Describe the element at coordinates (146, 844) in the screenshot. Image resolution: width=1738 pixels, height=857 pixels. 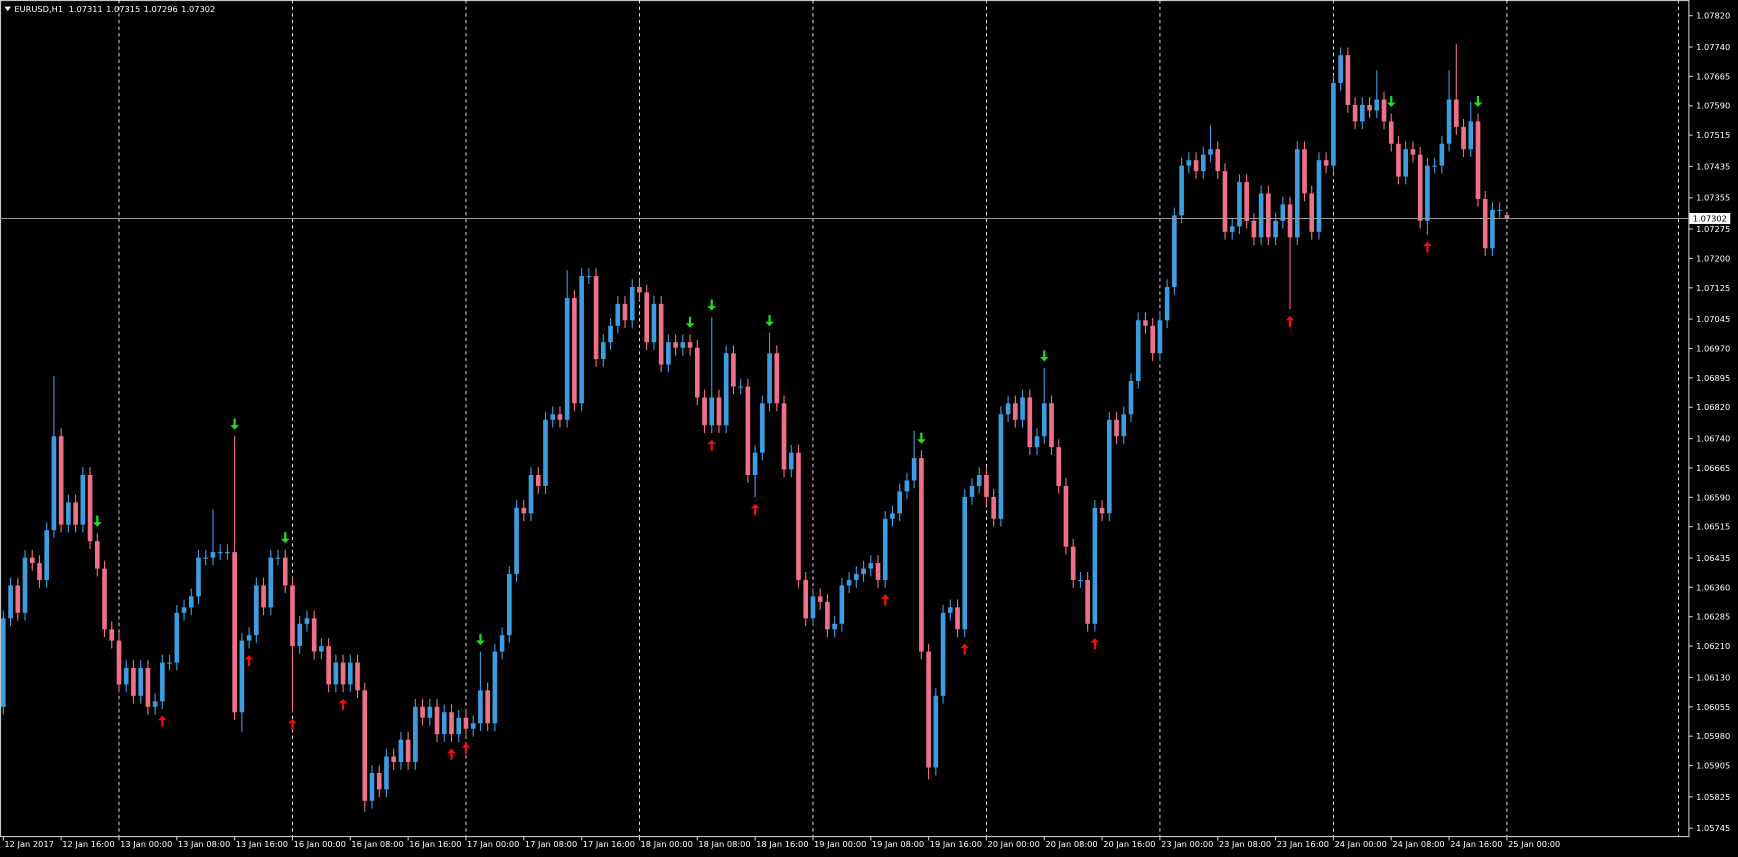
I see `x-tick-label: 13 Jan 00:00` at that location.